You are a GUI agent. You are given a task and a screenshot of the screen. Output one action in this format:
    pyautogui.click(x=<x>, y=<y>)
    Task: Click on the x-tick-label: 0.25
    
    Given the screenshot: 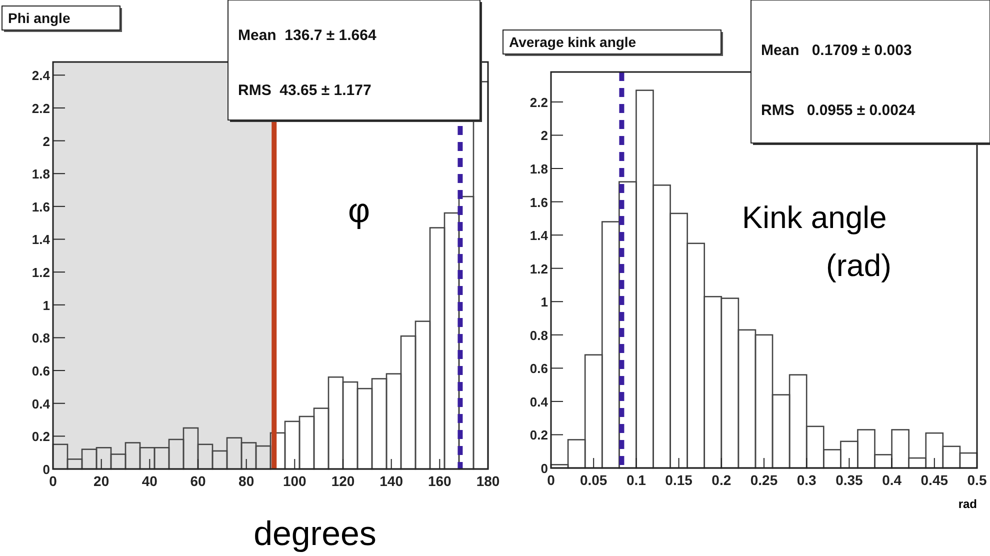 What is the action you would take?
    pyautogui.click(x=764, y=480)
    